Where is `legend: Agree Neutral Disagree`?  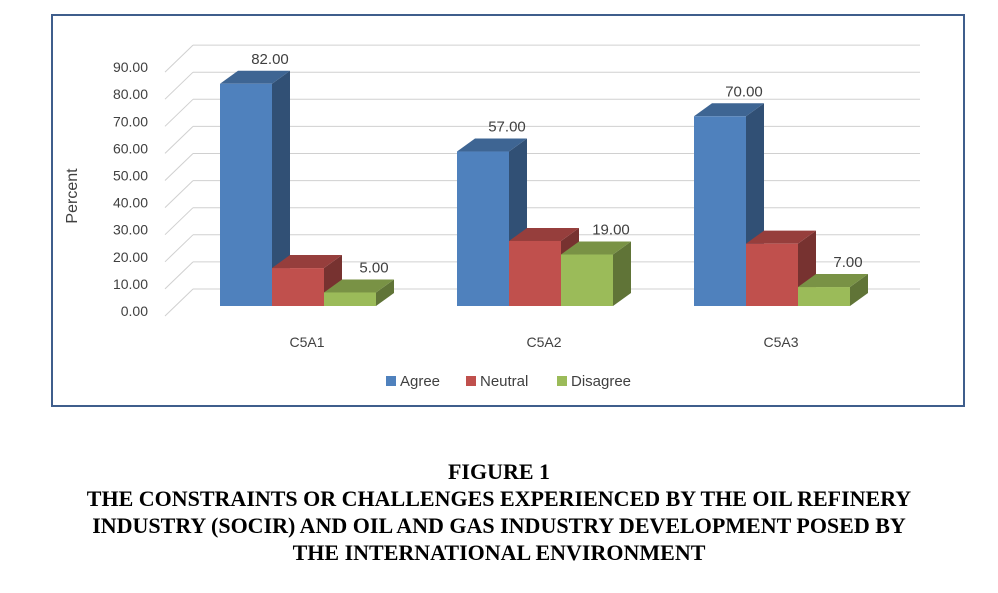 legend: Agree Neutral Disagree is located at coordinates (508, 381).